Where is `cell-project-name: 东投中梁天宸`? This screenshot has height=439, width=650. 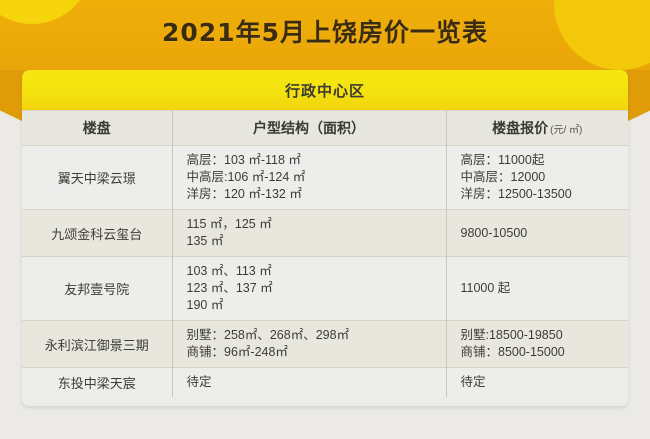
cell-project-name: 东投中梁天宸 is located at coordinates (97, 382).